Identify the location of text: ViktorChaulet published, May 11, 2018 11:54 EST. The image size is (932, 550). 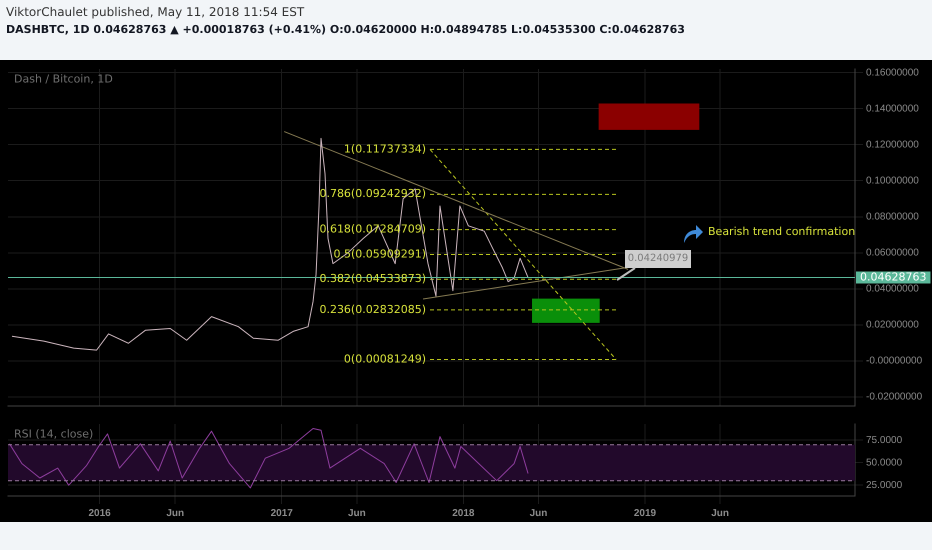
(156, 12).